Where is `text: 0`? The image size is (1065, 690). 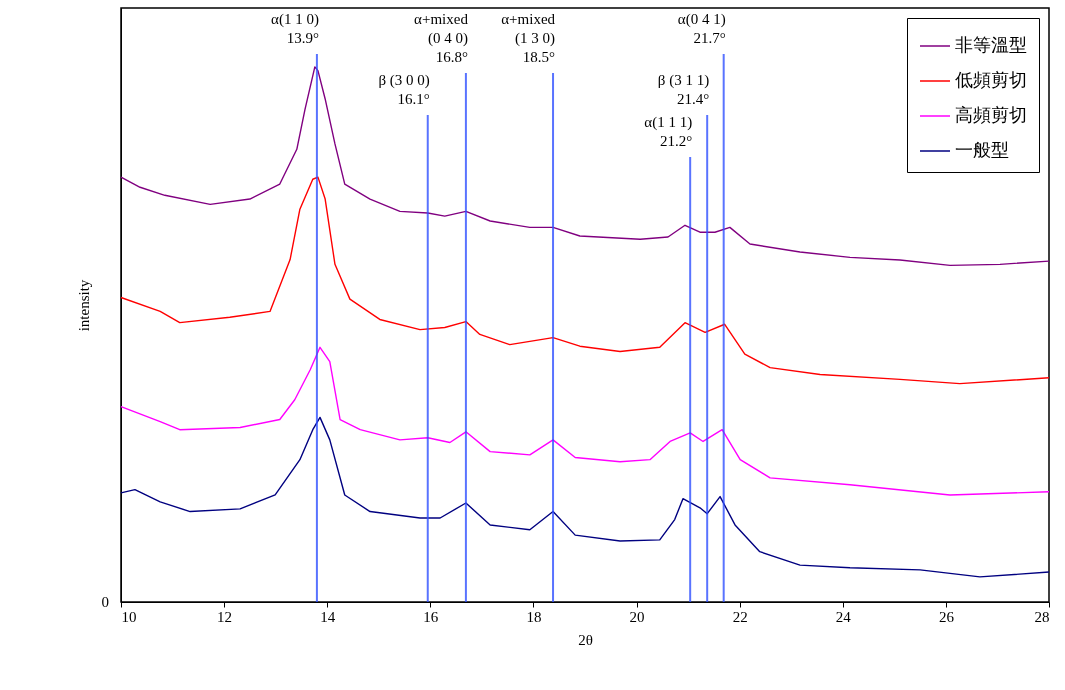
text: 0 is located at coordinates (105, 602).